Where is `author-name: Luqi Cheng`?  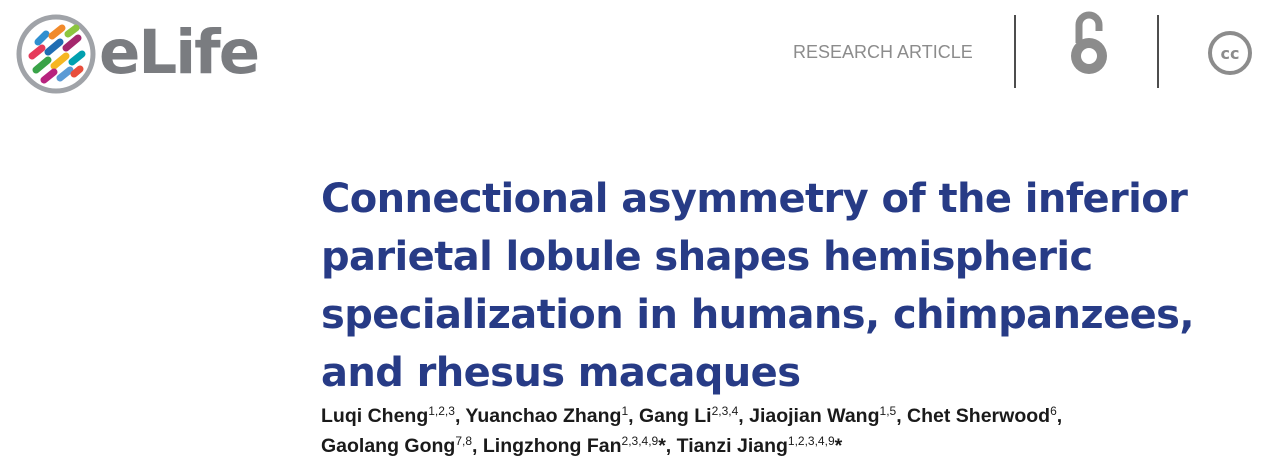
author-name: Luqi Cheng is located at coordinates (375, 416).